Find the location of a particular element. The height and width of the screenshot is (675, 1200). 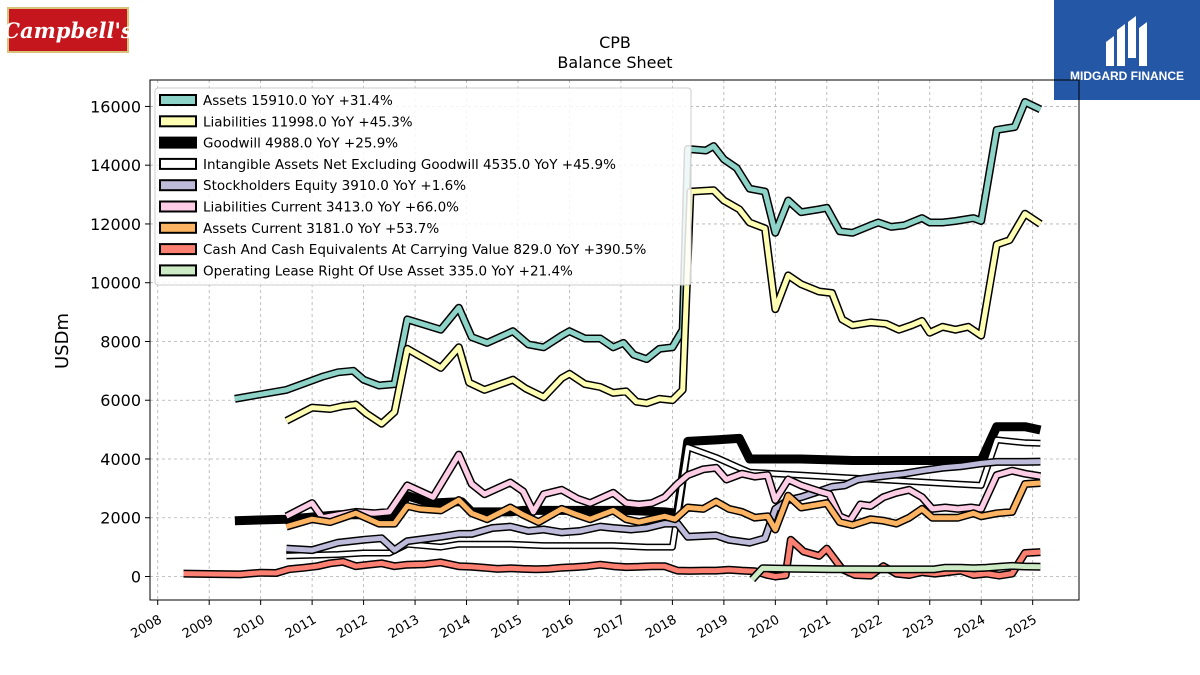

y-tick-label: 14000 is located at coordinates (115, 165).